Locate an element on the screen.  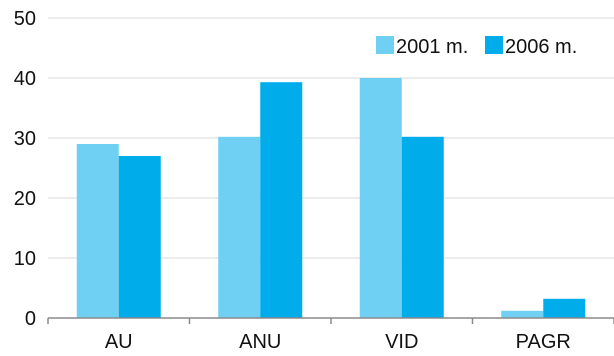
x-tick-label: AU is located at coordinates (119, 342).